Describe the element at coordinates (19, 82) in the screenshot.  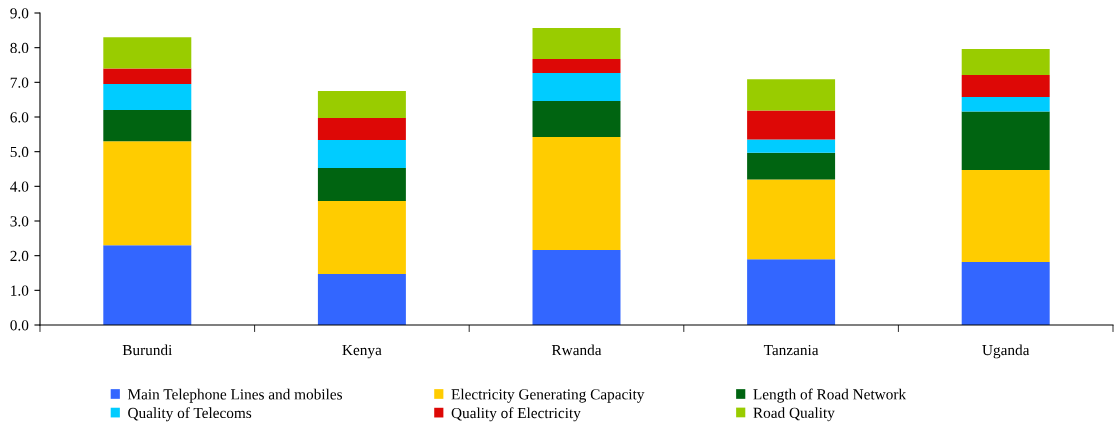
I see `y-tick-label: 7.0` at that location.